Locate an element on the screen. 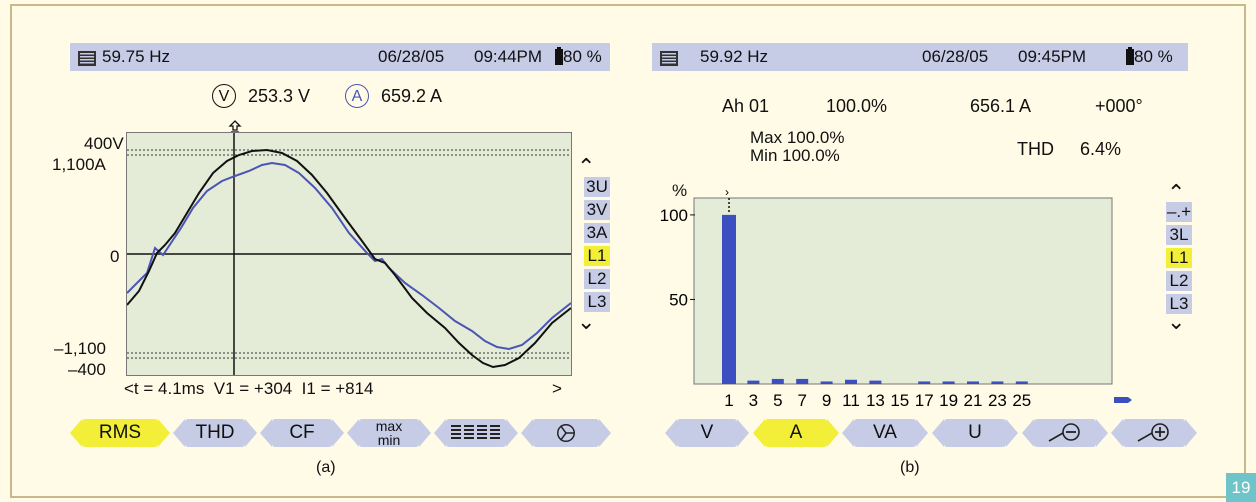 Image resolution: width=1256 pixels, height=502 pixels. current-waveform is located at coordinates (349, 256).